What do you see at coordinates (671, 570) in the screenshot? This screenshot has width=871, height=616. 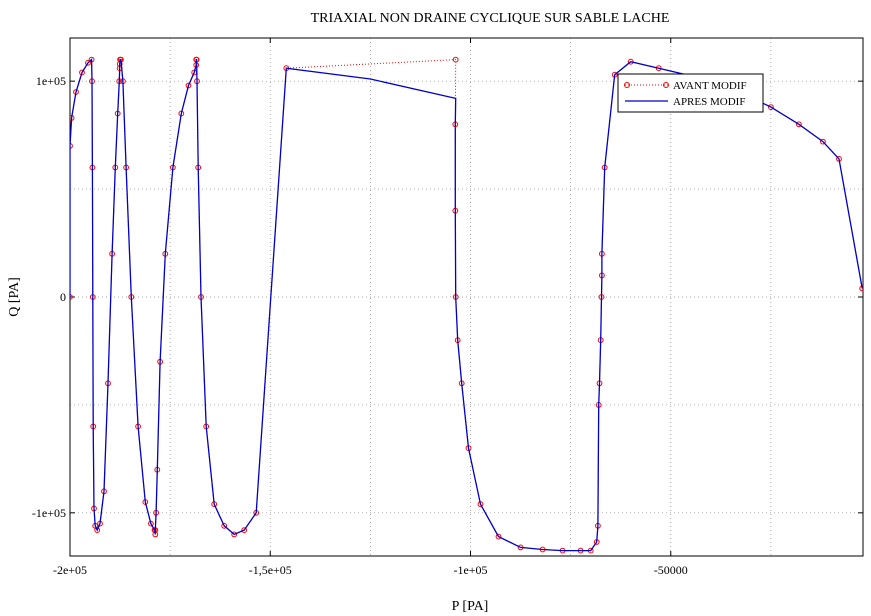 I see `x-tick-label: -50000` at bounding box center [671, 570].